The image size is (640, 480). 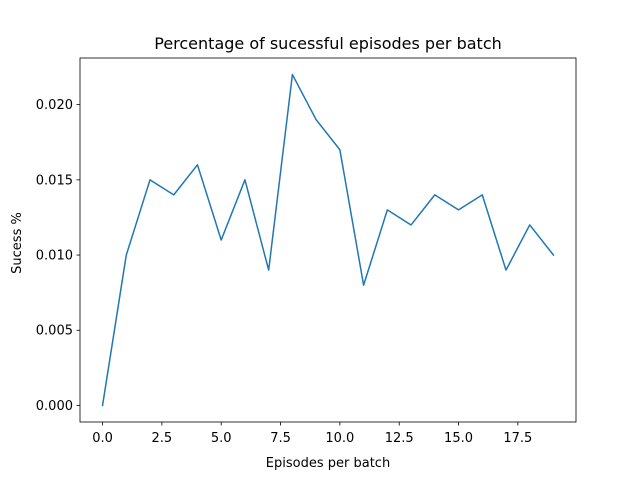 What do you see at coordinates (280, 438) in the screenshot?
I see `x-tick-label: 7.5` at bounding box center [280, 438].